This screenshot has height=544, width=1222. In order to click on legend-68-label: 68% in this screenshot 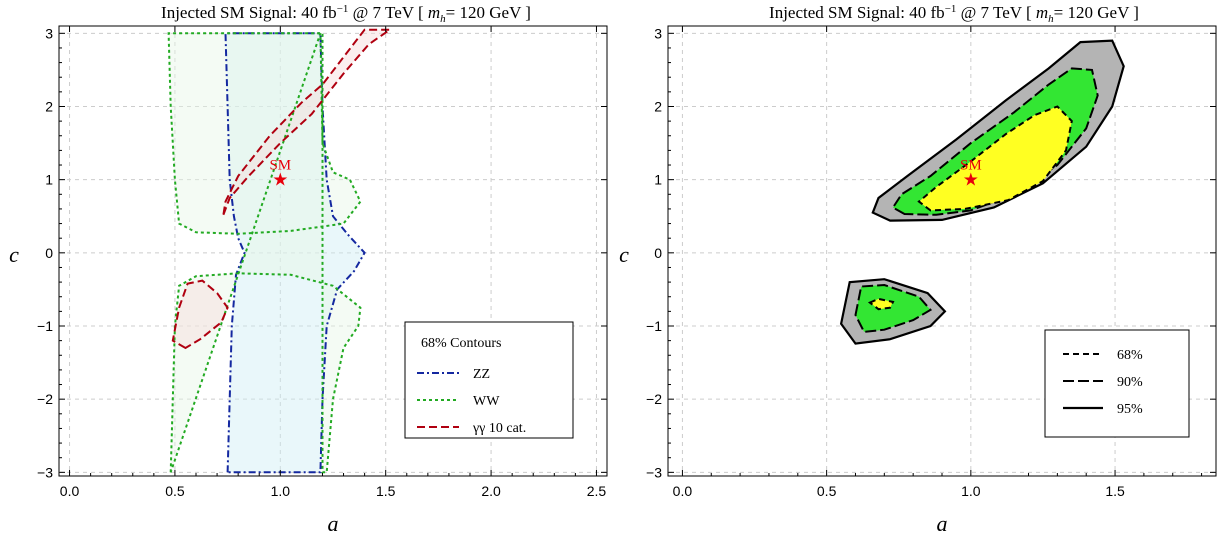, I will do `click(1130, 355)`.